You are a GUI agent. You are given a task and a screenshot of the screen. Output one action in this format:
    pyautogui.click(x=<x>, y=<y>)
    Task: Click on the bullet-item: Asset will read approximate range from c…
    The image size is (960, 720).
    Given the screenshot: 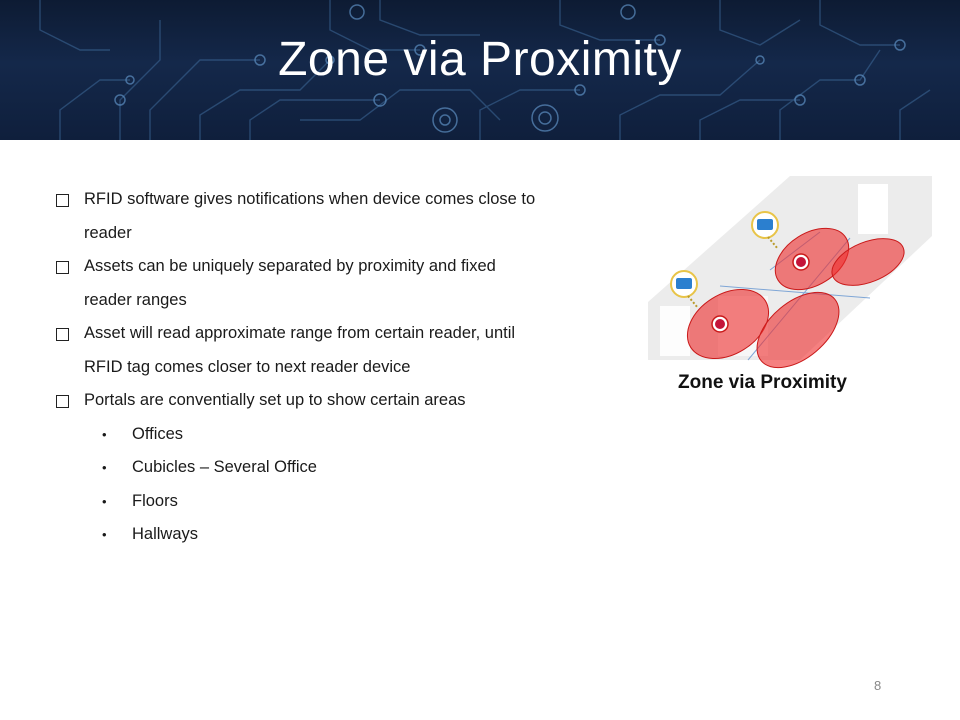 What is the action you would take?
    pyautogui.click(x=314, y=350)
    